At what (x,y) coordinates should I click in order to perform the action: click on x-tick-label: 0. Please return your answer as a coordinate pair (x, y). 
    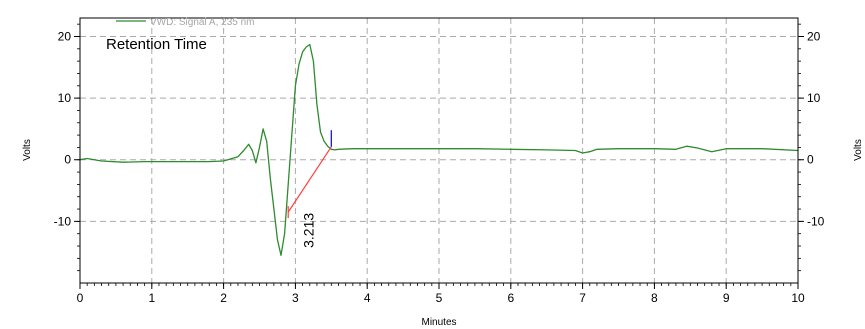
    Looking at the image, I should click on (80, 298).